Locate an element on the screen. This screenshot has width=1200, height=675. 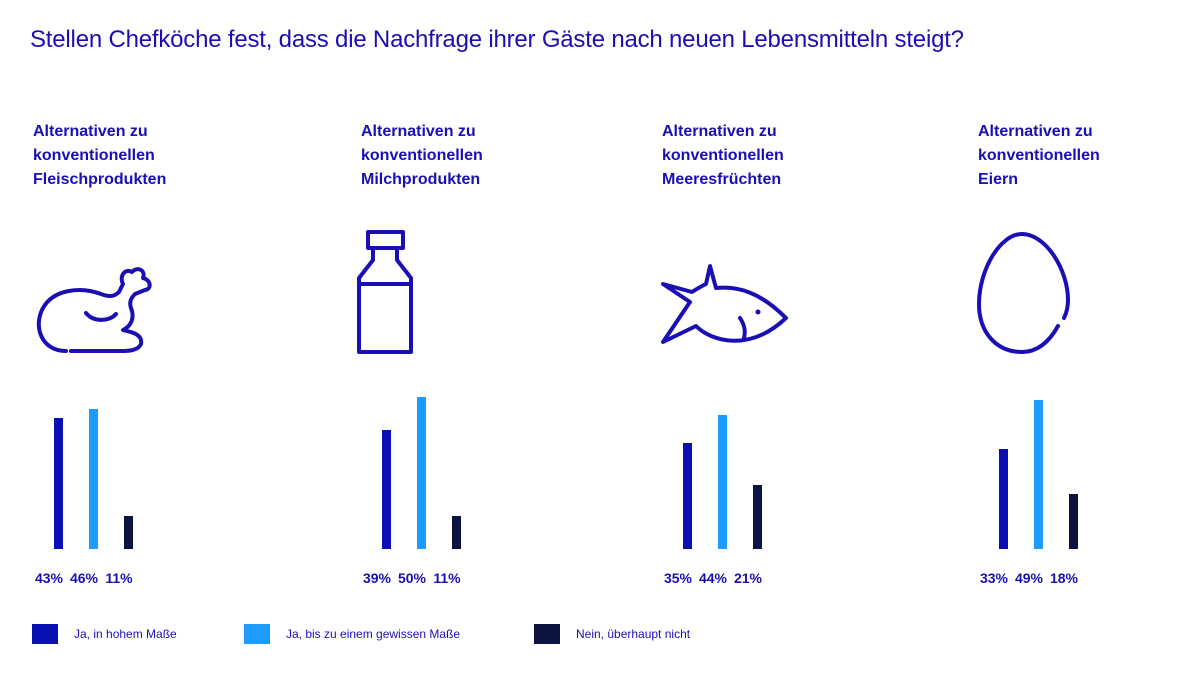
value-label: 49% is located at coordinates (1029, 578).